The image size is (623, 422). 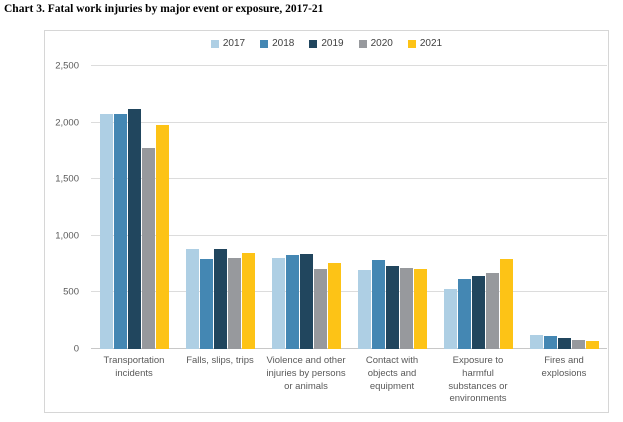 What do you see at coordinates (392, 373) in the screenshot?
I see `x-axis-category-label: Contact with objects and equipment` at bounding box center [392, 373].